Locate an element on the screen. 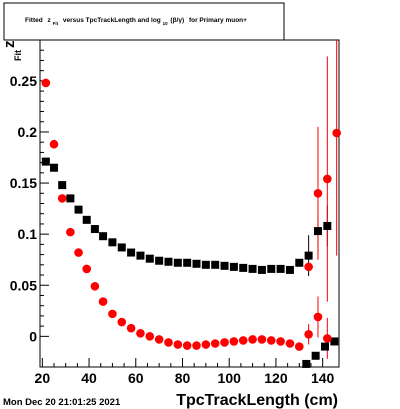 This screenshot has height=409, width=400. y-axis-label-sub: Fit is located at coordinates (18, 55).